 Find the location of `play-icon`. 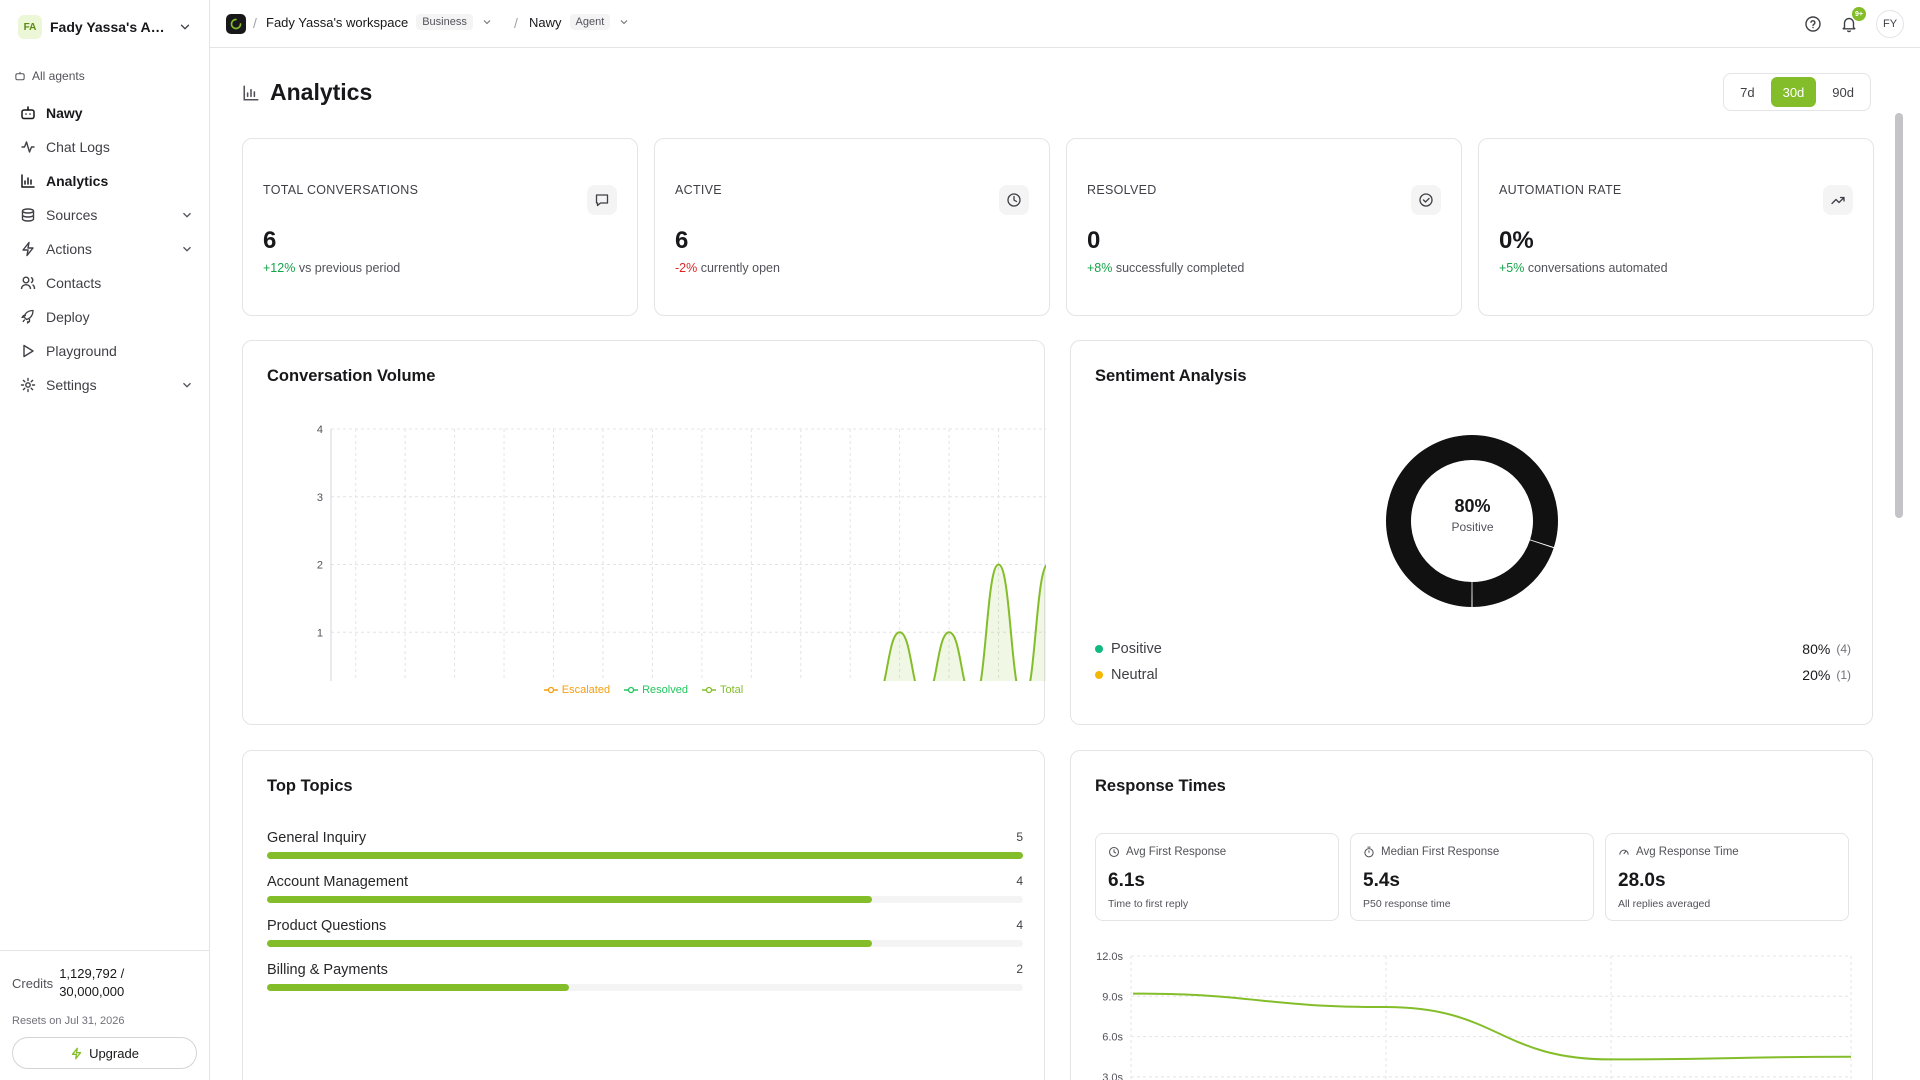

play-icon is located at coordinates (28, 351).